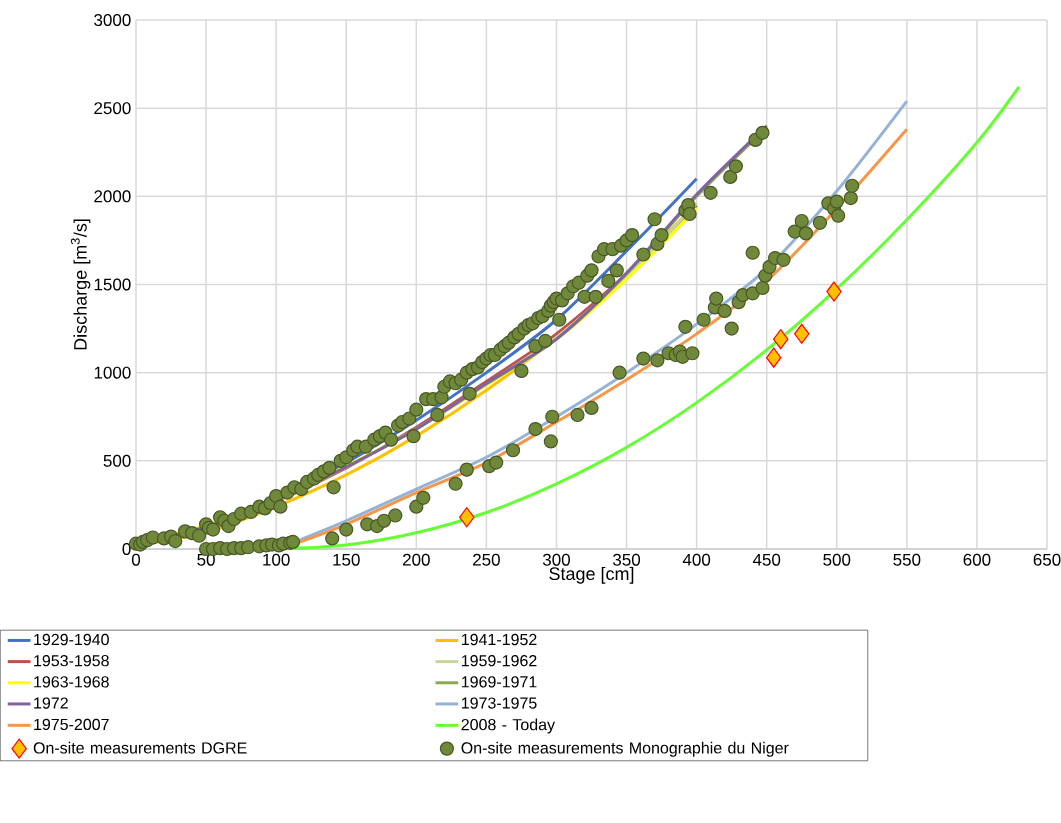 This screenshot has width=1061, height=823. What do you see at coordinates (625, 749) in the screenshot?
I see `legend-label: On-site measurements Monographie du Niger` at bounding box center [625, 749].